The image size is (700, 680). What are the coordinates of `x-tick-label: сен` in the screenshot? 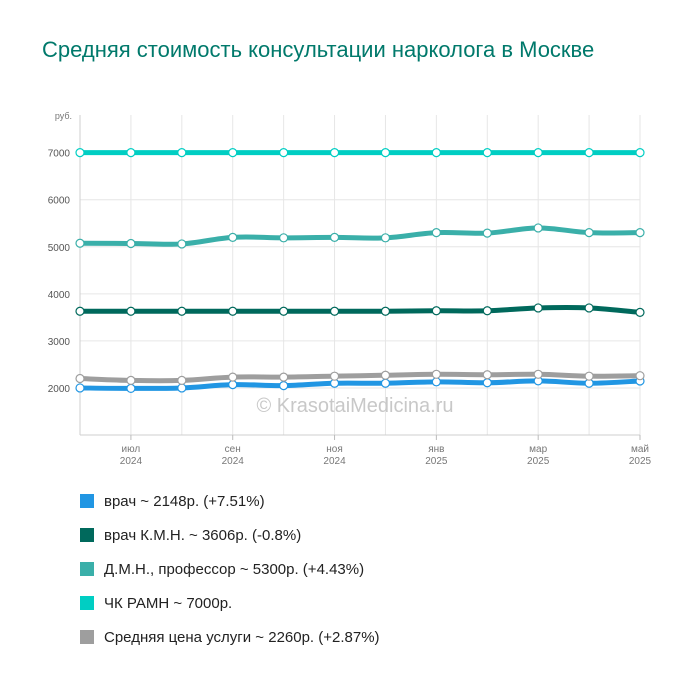 It's located at (233, 449).